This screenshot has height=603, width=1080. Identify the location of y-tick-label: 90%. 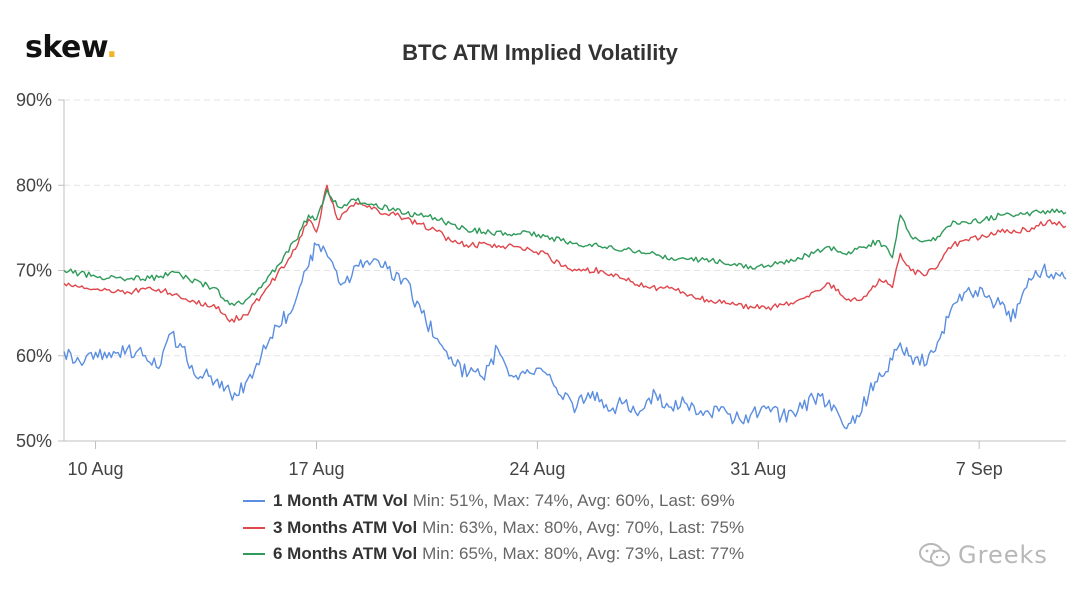
(34, 100).